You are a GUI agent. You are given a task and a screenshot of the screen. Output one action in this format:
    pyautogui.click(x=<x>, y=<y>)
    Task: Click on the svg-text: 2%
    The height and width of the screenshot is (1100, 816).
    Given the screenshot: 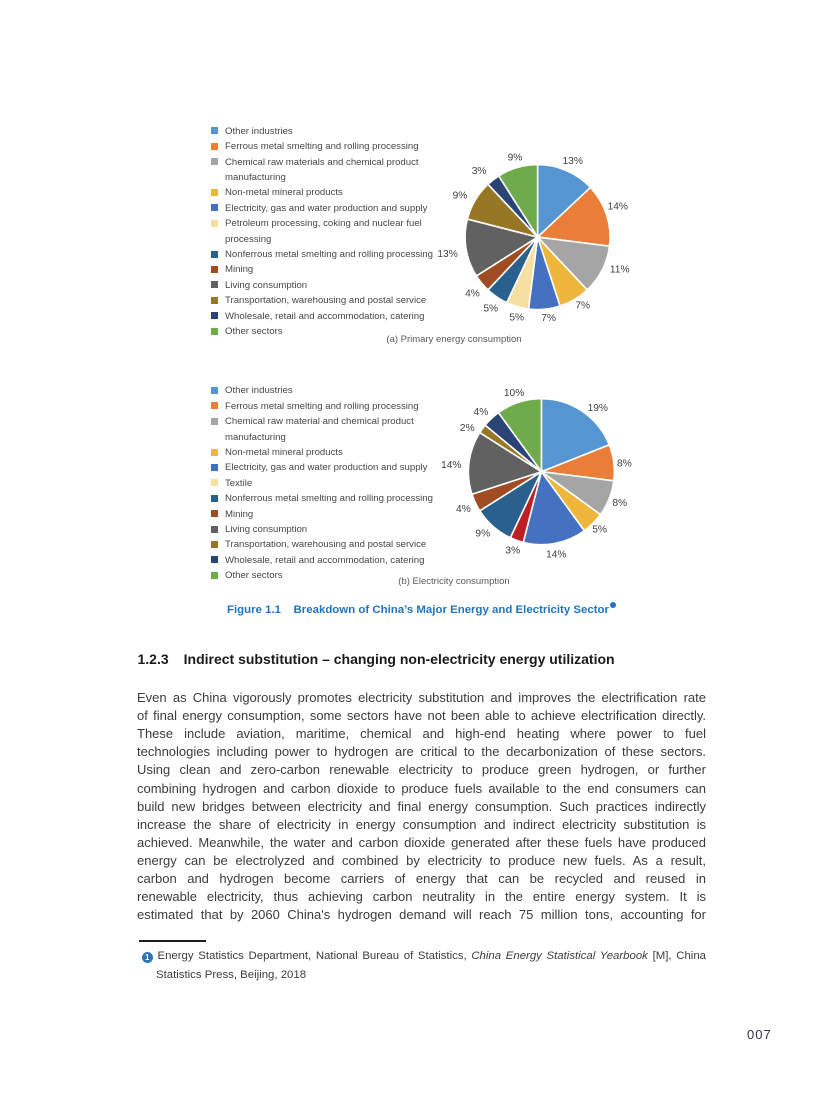 What is the action you would take?
    pyautogui.click(x=467, y=428)
    